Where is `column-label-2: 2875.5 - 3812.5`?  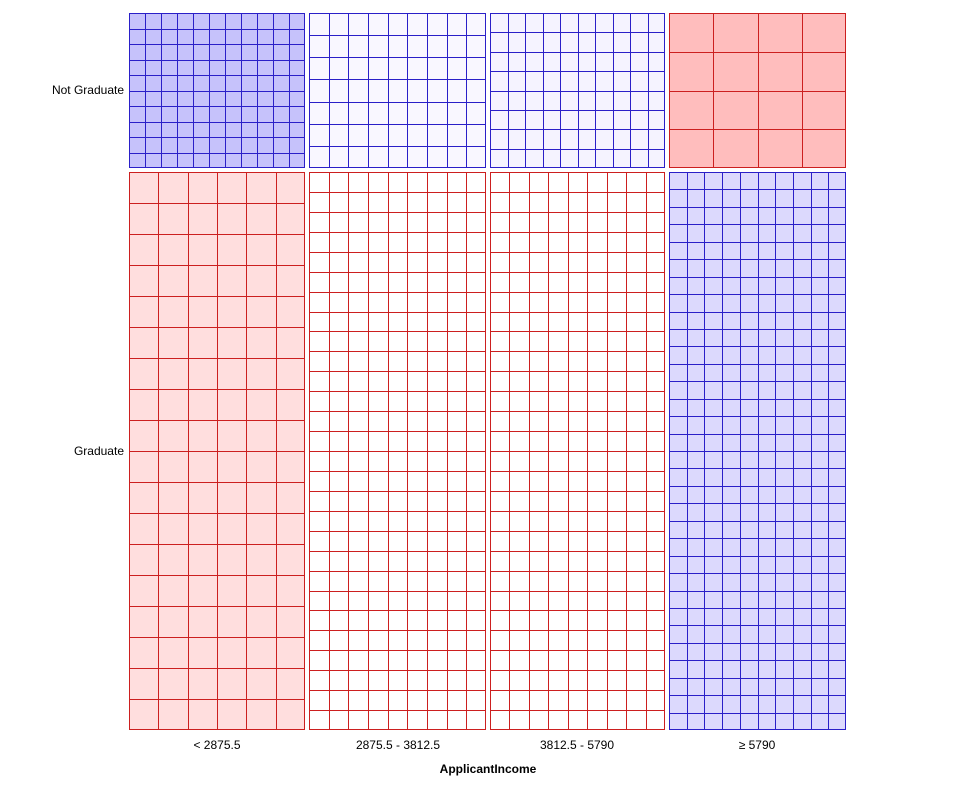
column-label-2: 2875.5 - 3812.5 is located at coordinates (398, 745).